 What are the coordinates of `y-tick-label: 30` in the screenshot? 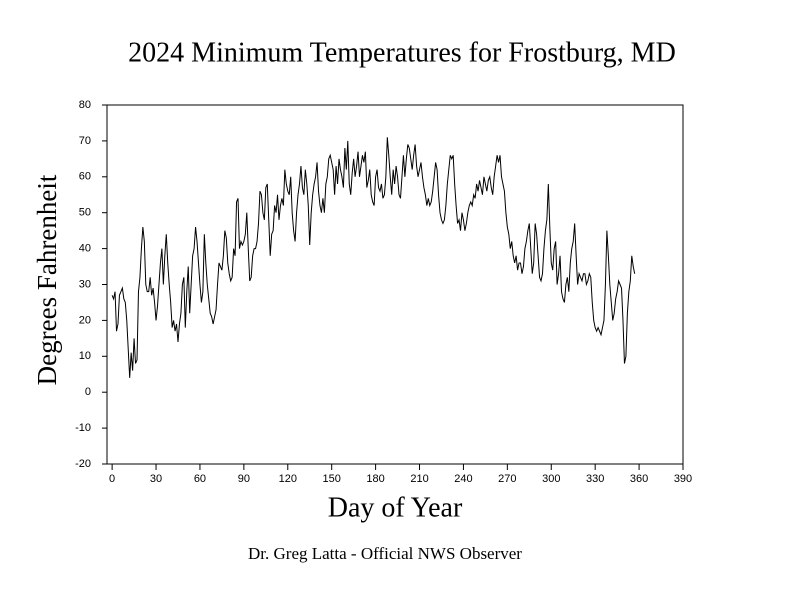 It's located at (85, 284).